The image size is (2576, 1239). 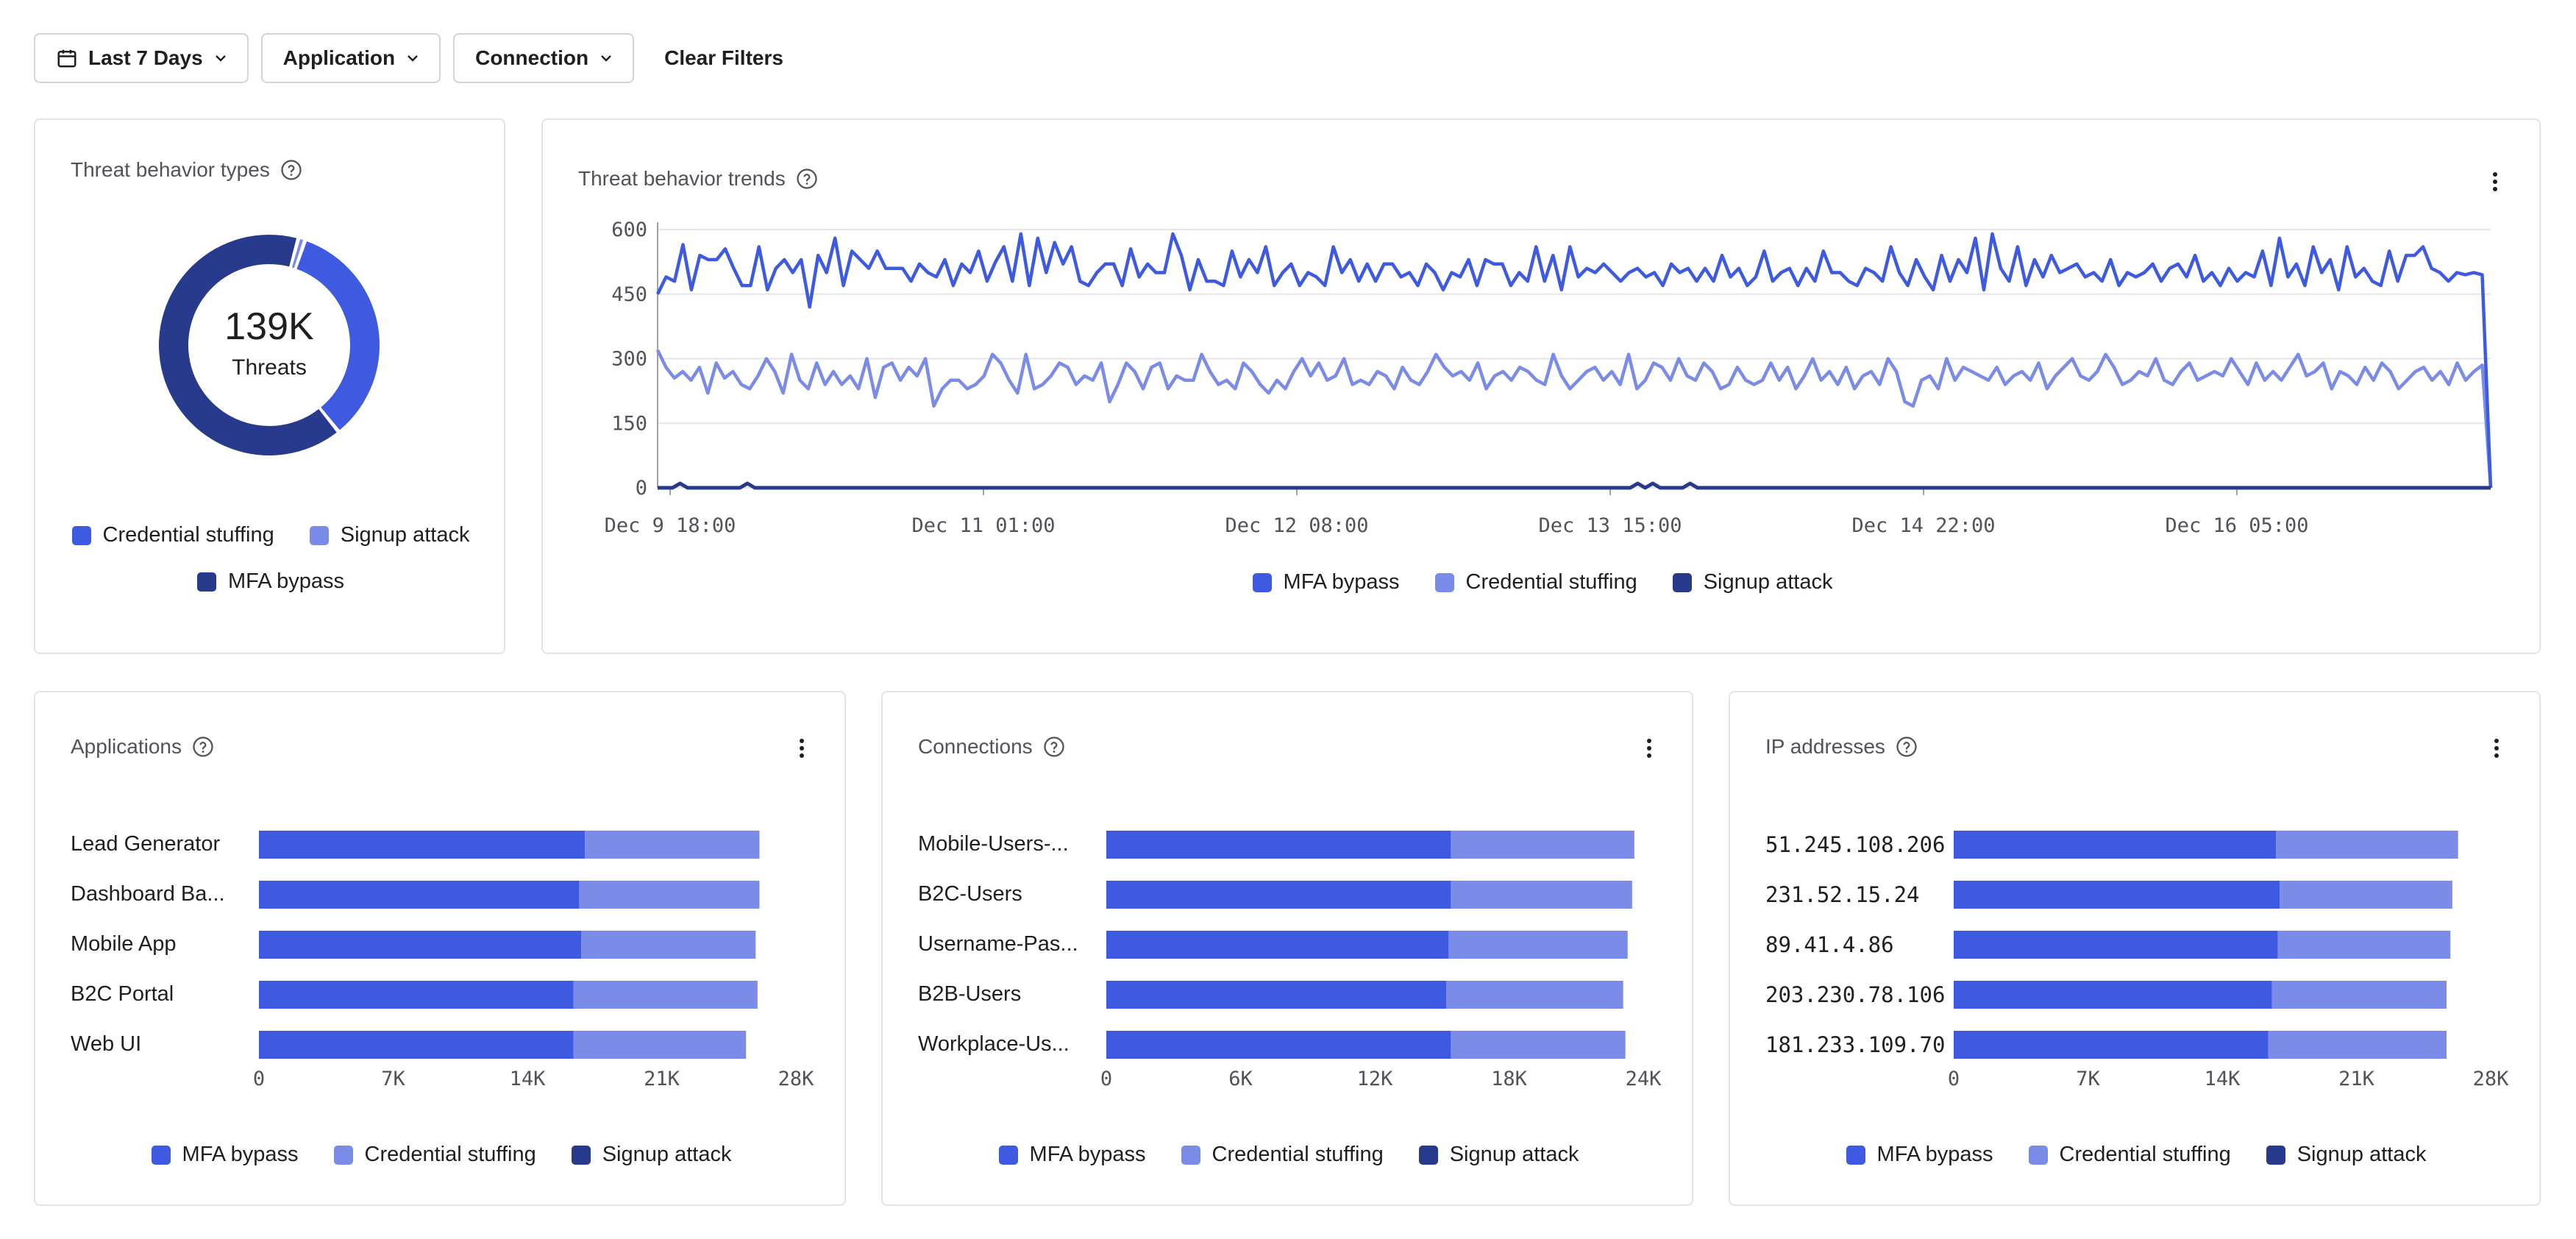 What do you see at coordinates (723, 57) in the screenshot?
I see `clear-filters-button: Clear Filters` at bounding box center [723, 57].